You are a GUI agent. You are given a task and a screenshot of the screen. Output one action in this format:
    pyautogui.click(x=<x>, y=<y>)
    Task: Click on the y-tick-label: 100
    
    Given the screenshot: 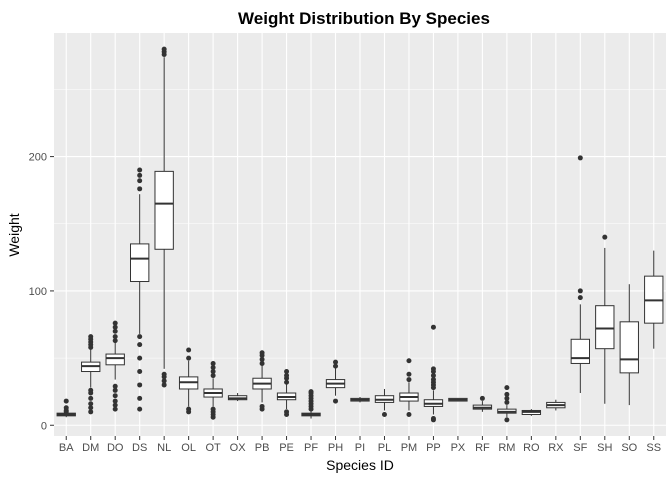 What is the action you would take?
    pyautogui.click(x=38, y=292)
    